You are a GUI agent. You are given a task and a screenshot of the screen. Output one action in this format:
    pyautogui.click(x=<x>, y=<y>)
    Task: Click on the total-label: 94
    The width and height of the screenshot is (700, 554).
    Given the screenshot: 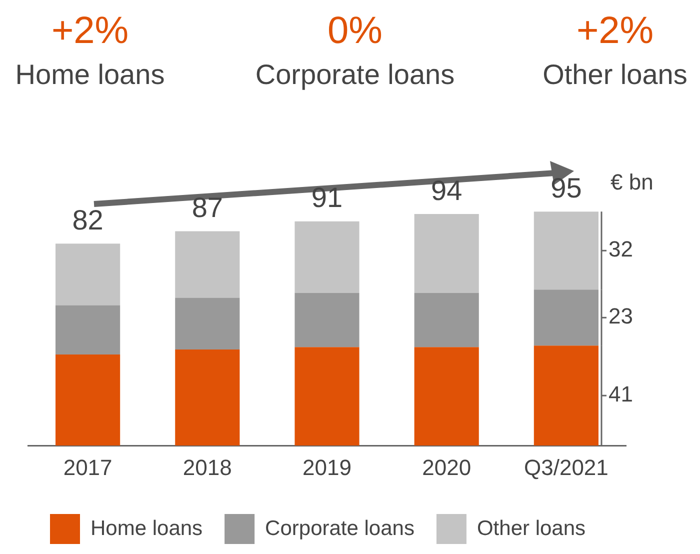 What is the action you would take?
    pyautogui.click(x=446, y=190)
    